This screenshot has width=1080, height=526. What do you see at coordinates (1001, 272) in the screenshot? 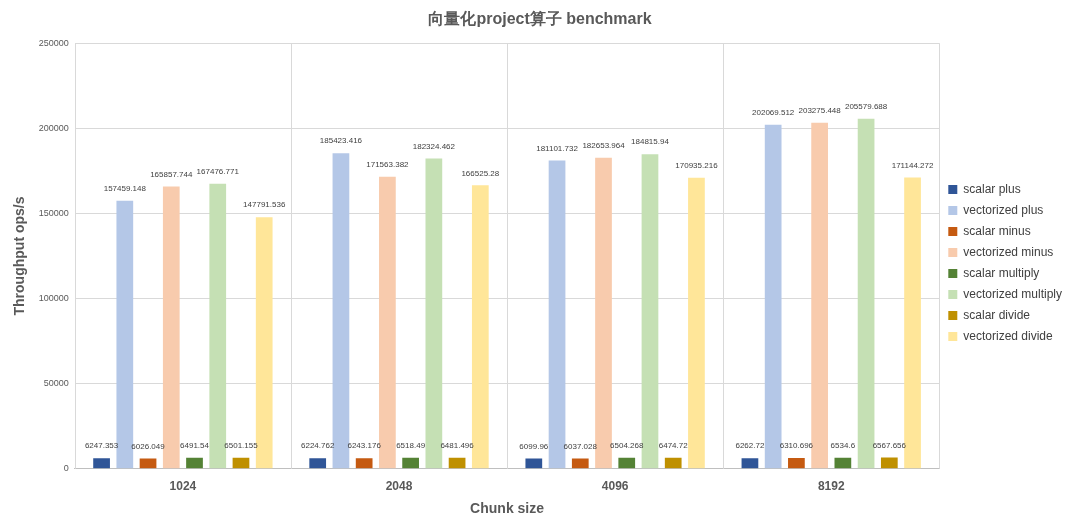
I see `legend-label: scalar multiply` at bounding box center [1001, 272].